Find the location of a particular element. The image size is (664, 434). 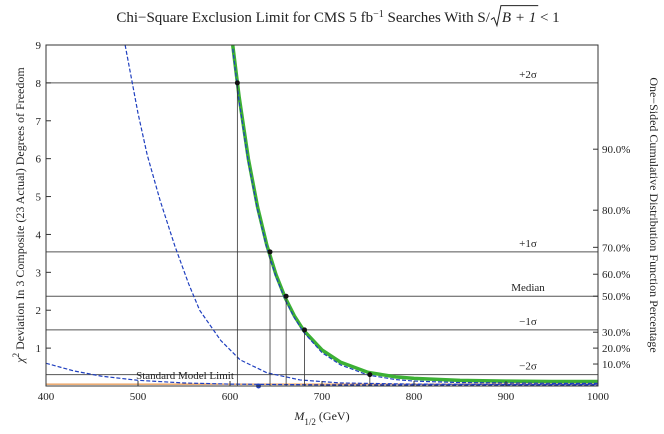

x-tick-label: 400 is located at coordinates (46, 397).